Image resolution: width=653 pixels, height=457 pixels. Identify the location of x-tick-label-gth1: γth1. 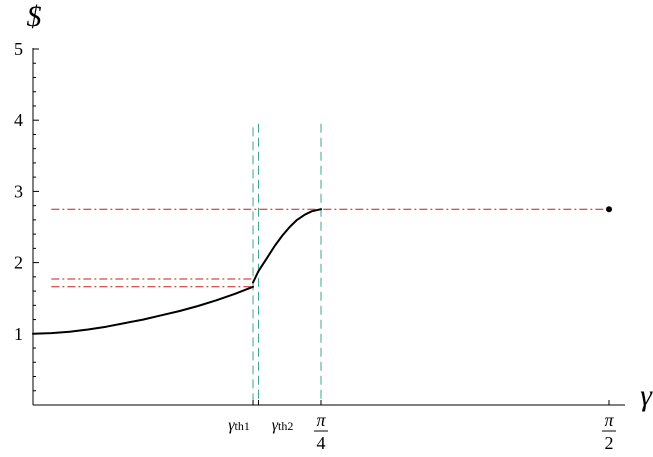
(239, 425).